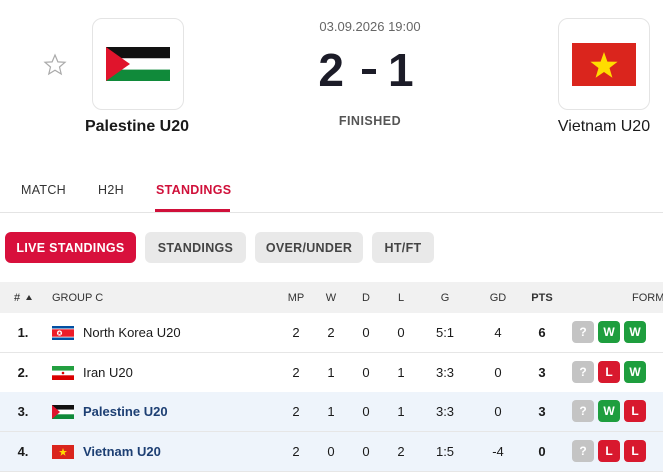 This screenshot has width=663, height=473. I want to click on tab: H2H, so click(111, 190).